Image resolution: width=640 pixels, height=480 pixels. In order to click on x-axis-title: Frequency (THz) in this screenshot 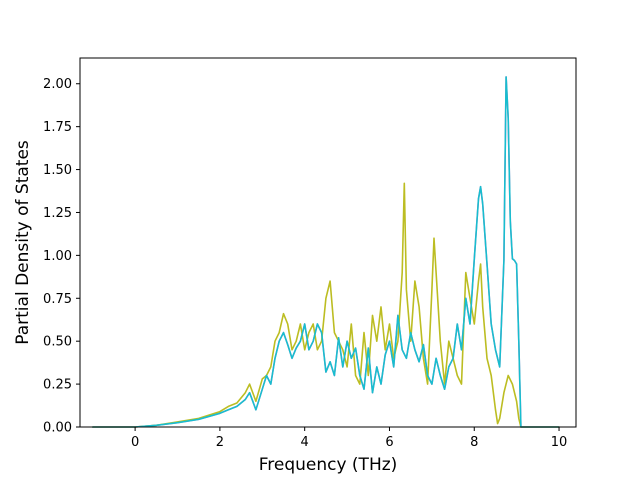, I will do `click(328, 465)`.